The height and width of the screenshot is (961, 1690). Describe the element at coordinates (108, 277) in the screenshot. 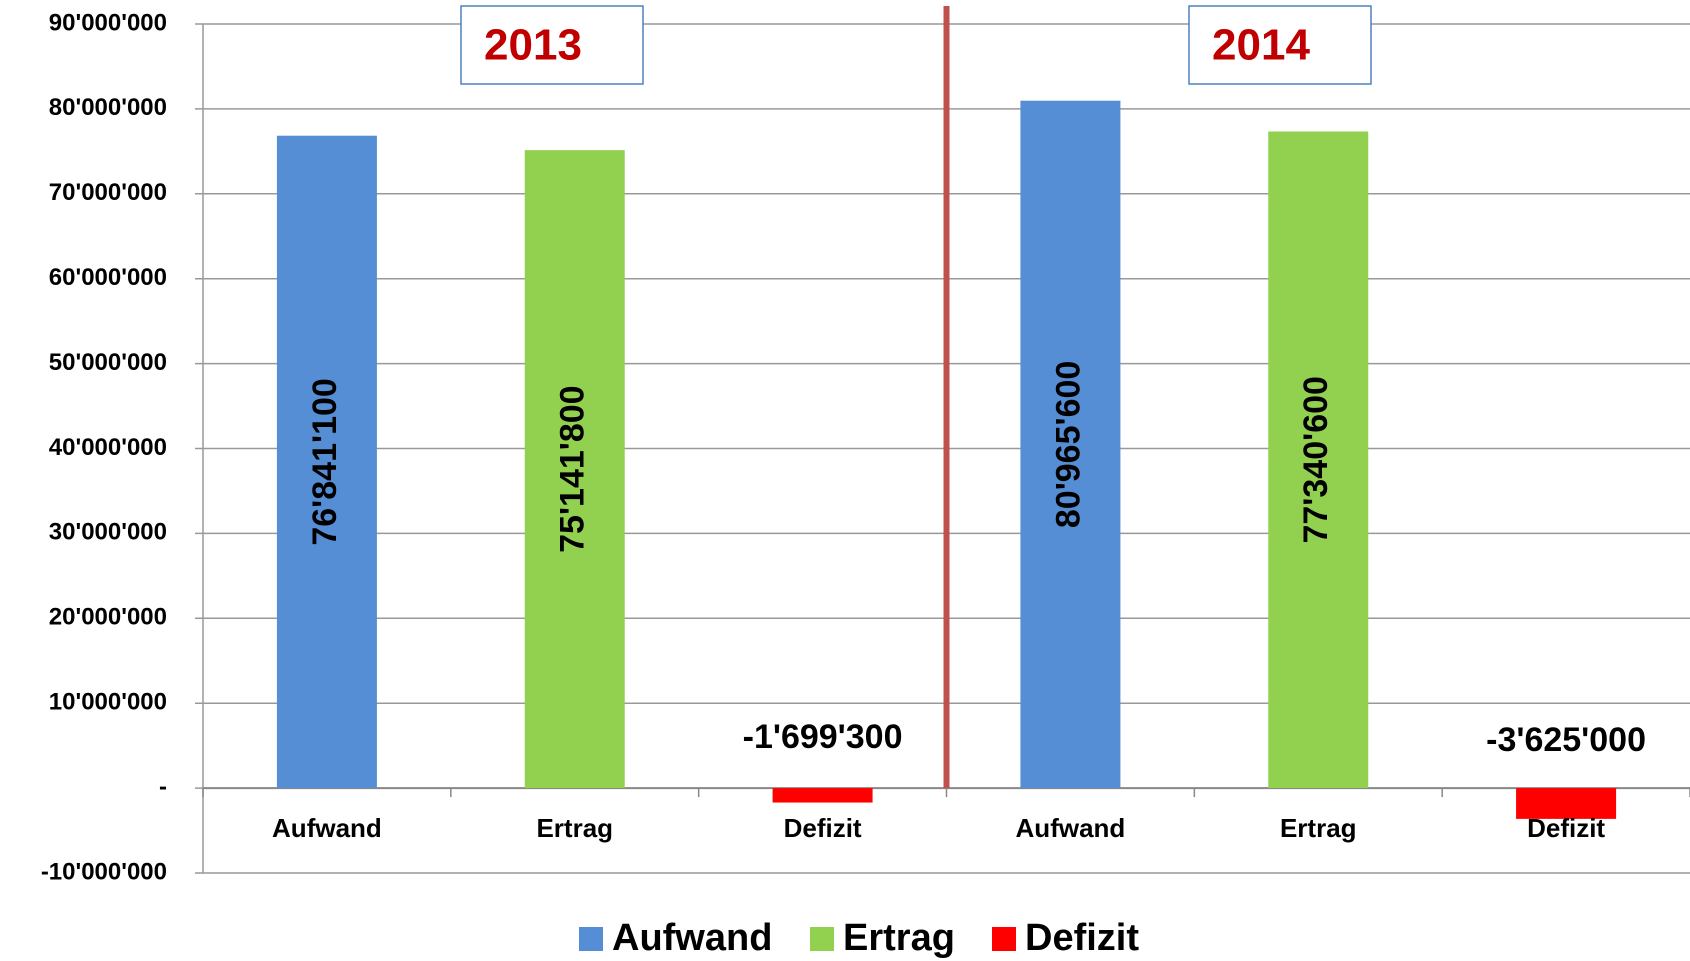

I see `y-tick-label: 60'000'000` at that location.